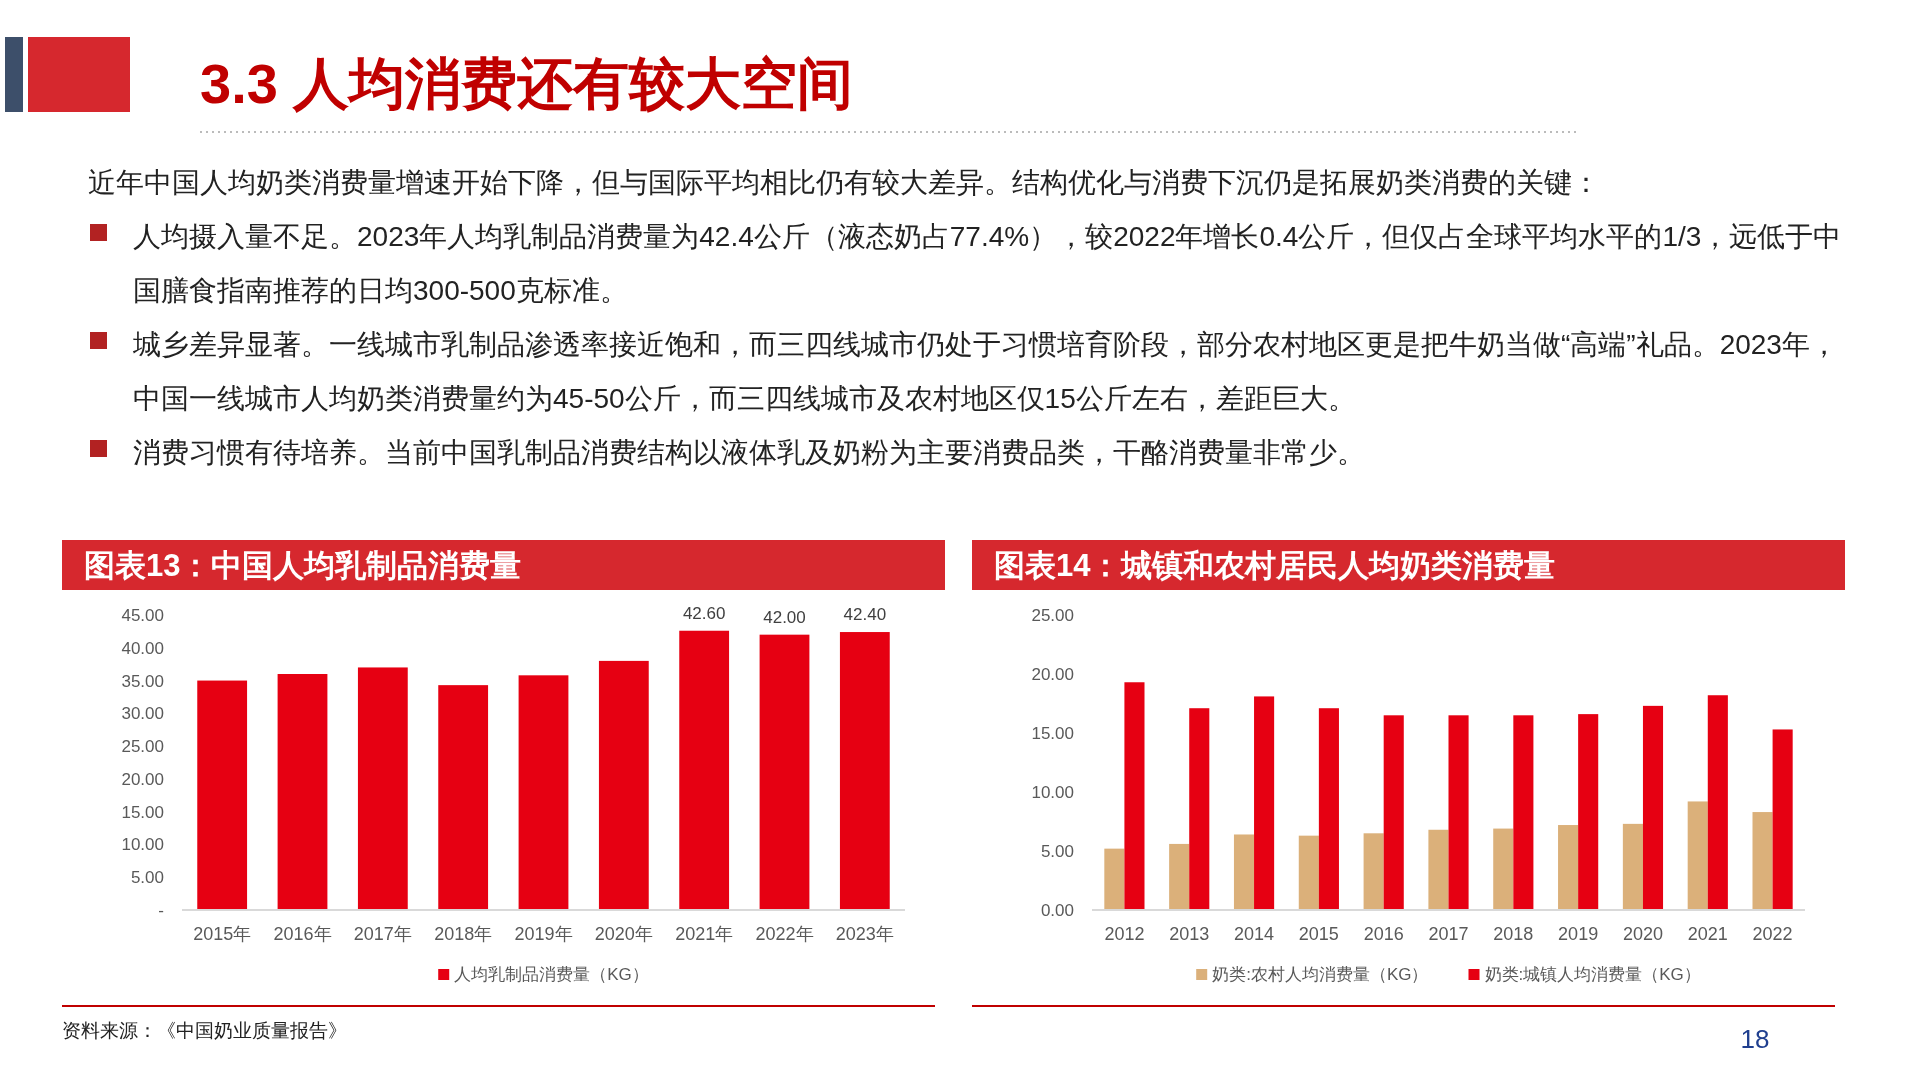  Describe the element at coordinates (204, 1030) in the screenshot. I see `text: 资料来源：《中国奶业质量报告》` at that location.